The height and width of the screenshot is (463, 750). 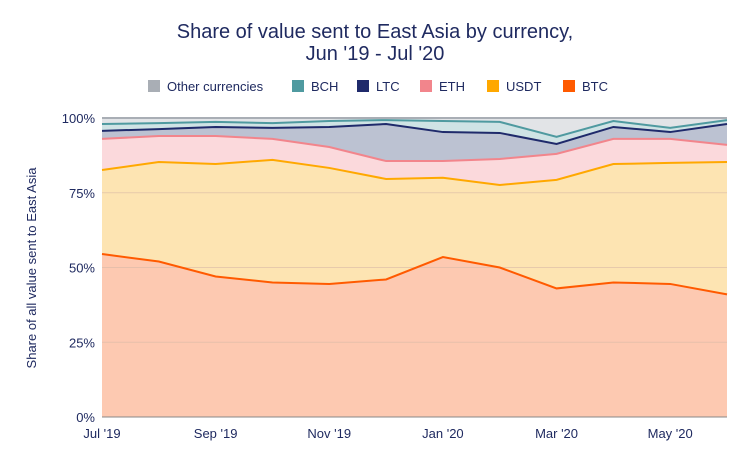 What do you see at coordinates (375, 54) in the screenshot?
I see `chart-subtitle: Jun '19 - Jul '20` at bounding box center [375, 54].